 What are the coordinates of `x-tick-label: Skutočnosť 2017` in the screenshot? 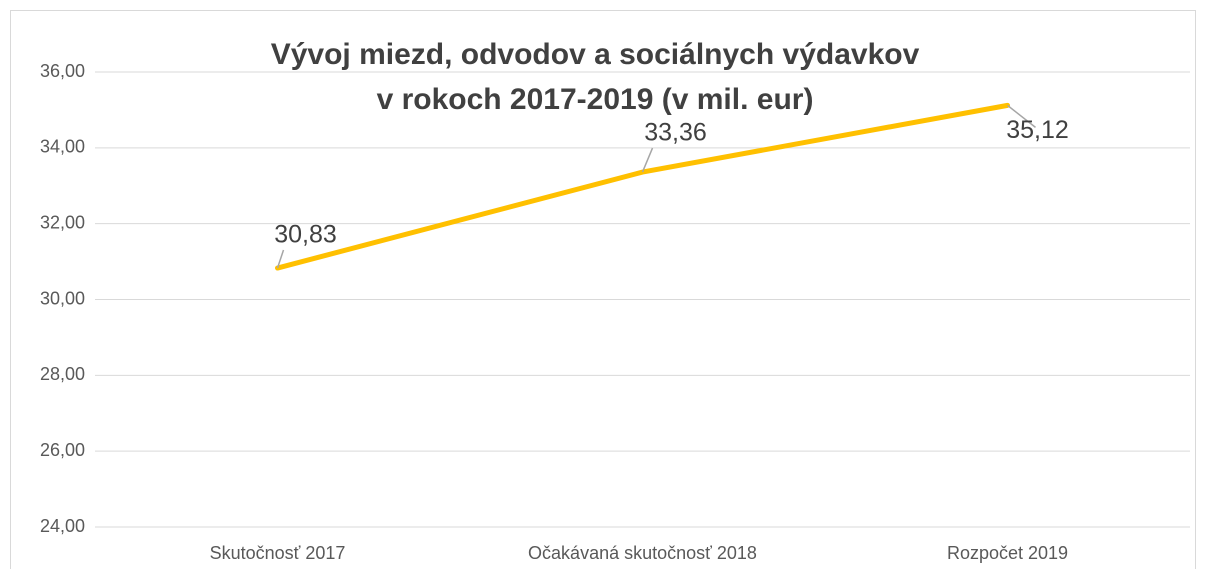 It's located at (278, 553).